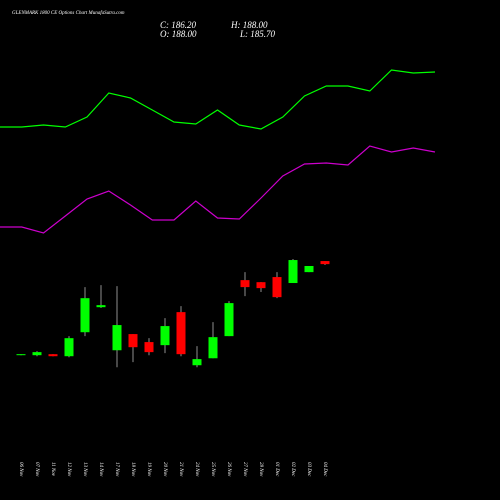 Image resolution: width=500 pixels, height=500 pixels. Describe the element at coordinates (132, 469) in the screenshot. I see `x-tick-label: 18 Nov` at that location.